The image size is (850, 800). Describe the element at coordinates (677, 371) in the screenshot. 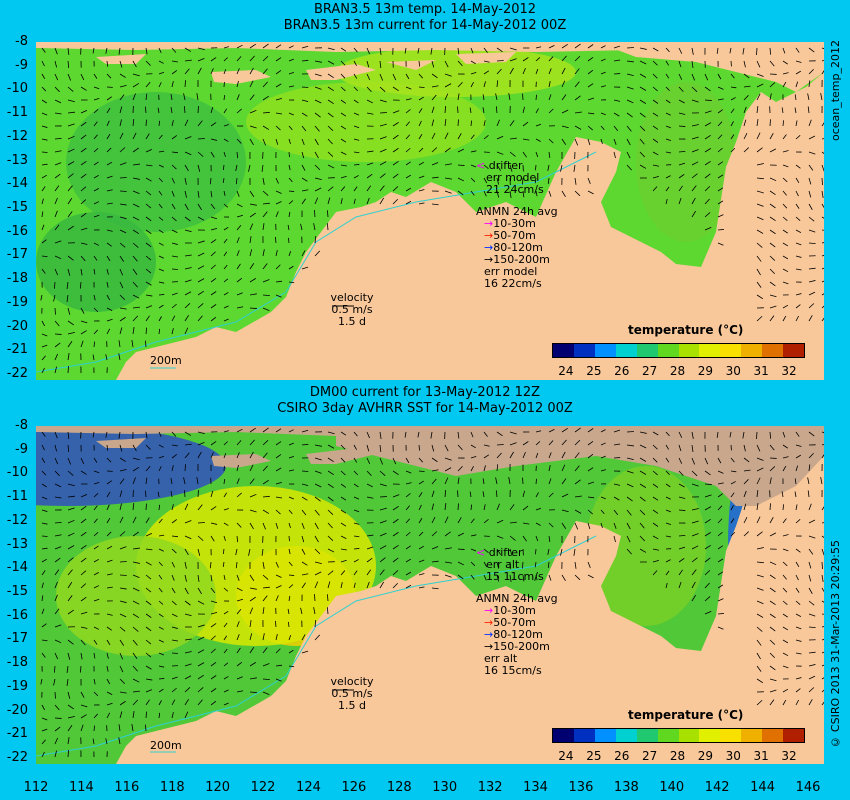

I see `top-colorbar-ticks: 24 25 26 27 28 29 30 31 32` at that location.